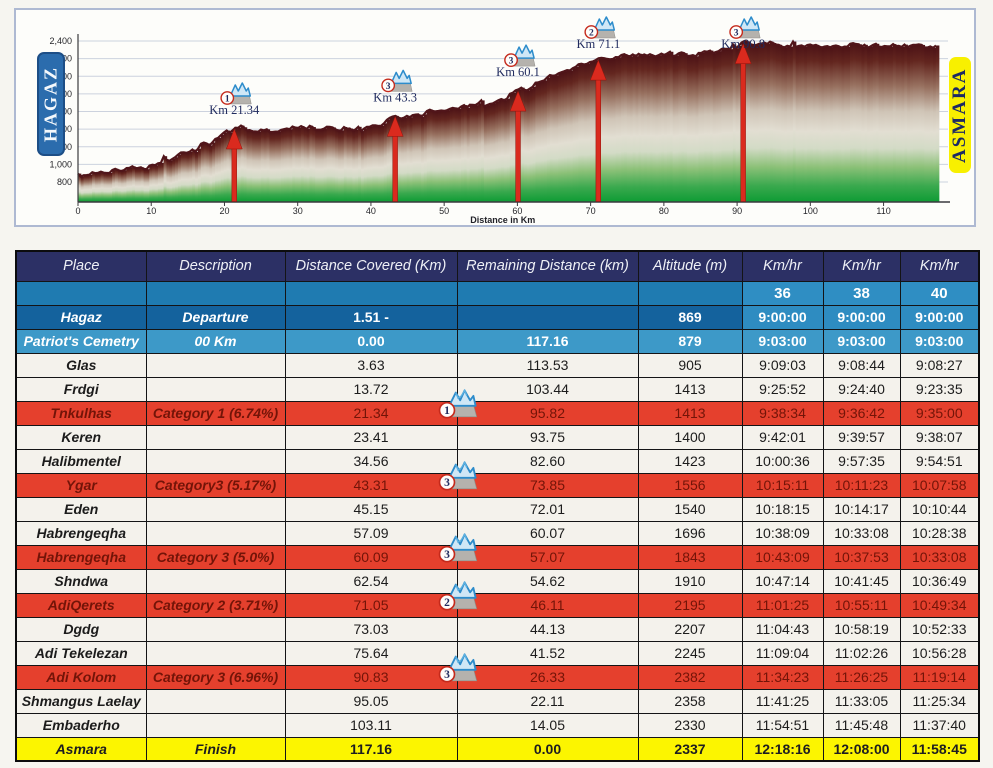 This screenshot has height=768, width=993. I want to click on time-36-cell: 11:34:23, so click(782, 677).